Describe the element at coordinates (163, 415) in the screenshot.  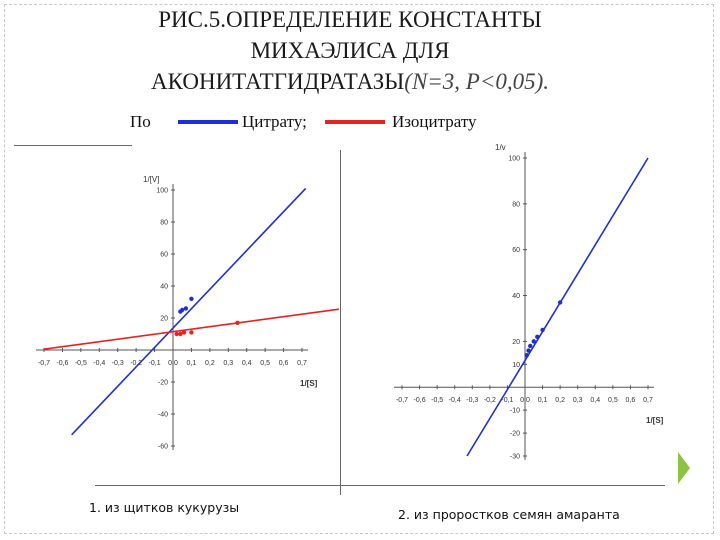
I see `y-tick-label: -40` at that location.